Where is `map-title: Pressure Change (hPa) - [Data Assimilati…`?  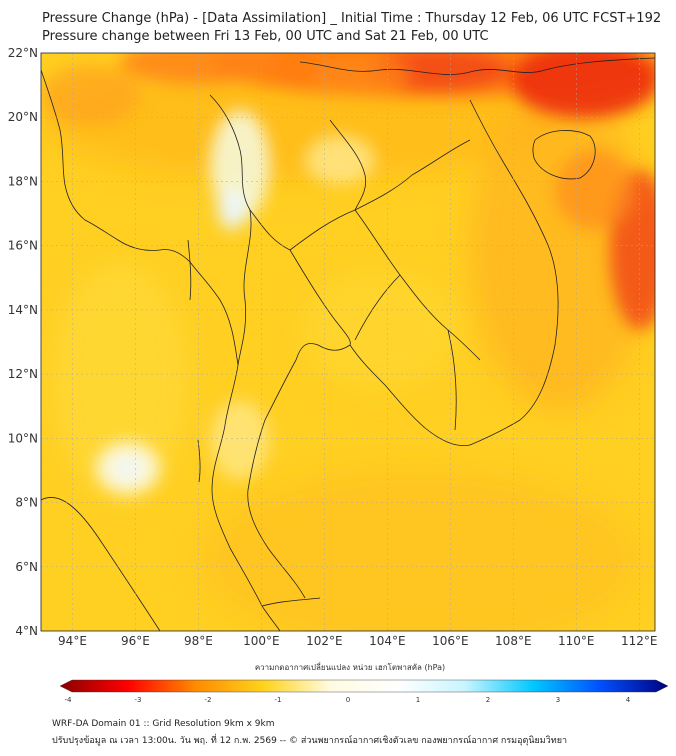 map-title: Pressure Change (hPa) - [Data Assimilati… is located at coordinates (352, 18).